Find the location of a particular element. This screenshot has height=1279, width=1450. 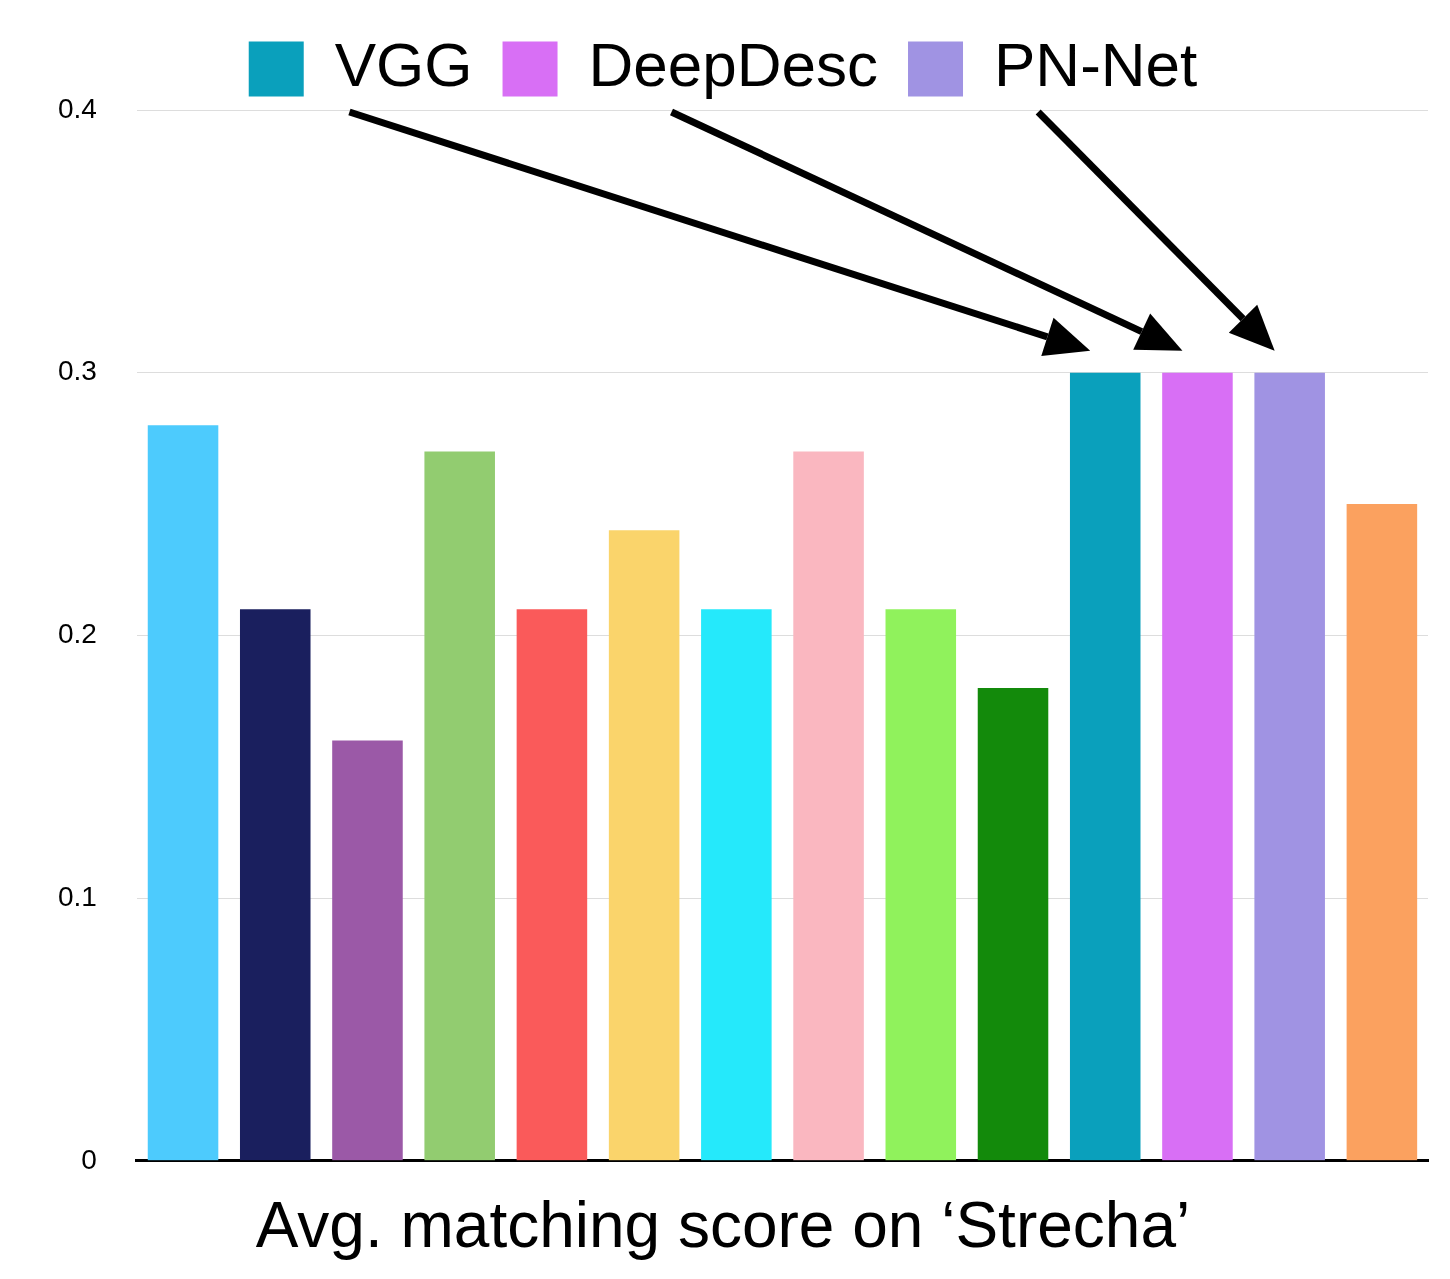

legend-label: DeepDesc is located at coordinates (733, 65).